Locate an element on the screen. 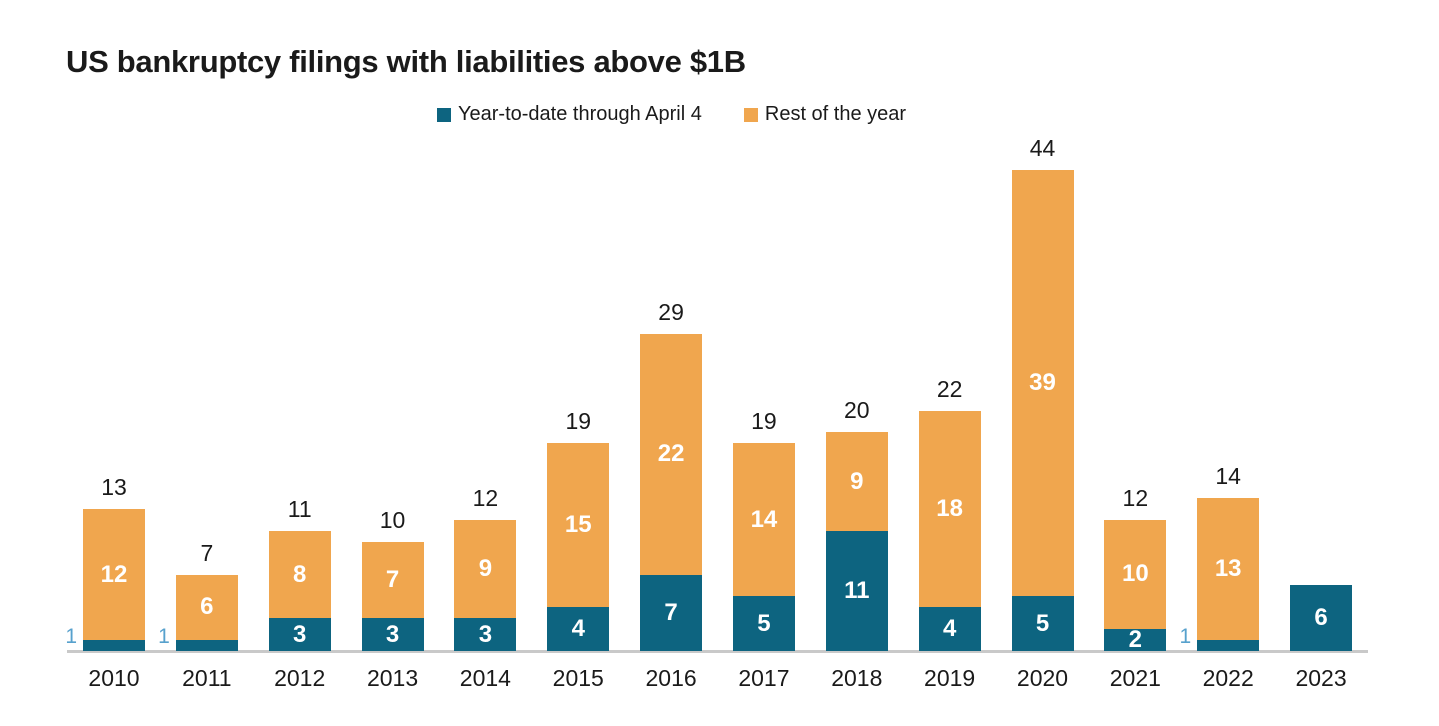 This screenshot has height=726, width=1439. ytd-segment-2020: 5 is located at coordinates (1042, 623).